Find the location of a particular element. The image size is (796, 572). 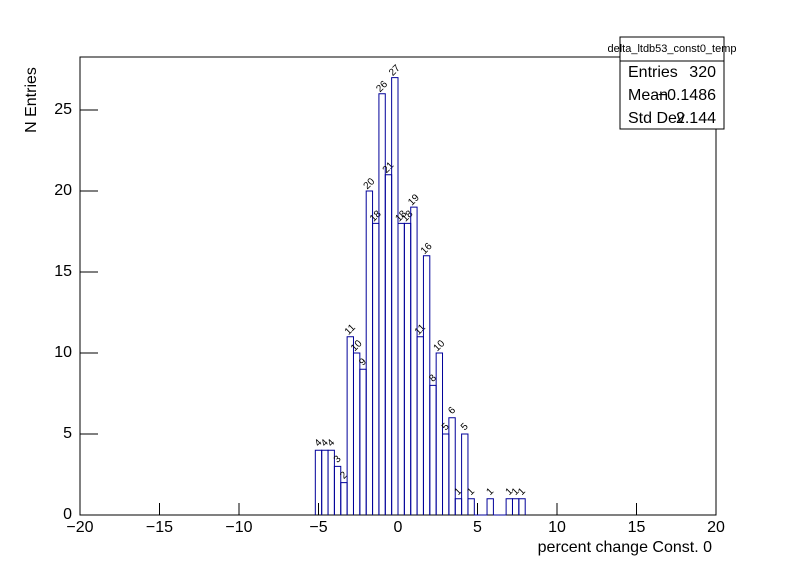

data-label: 20 is located at coordinates (370, 184).